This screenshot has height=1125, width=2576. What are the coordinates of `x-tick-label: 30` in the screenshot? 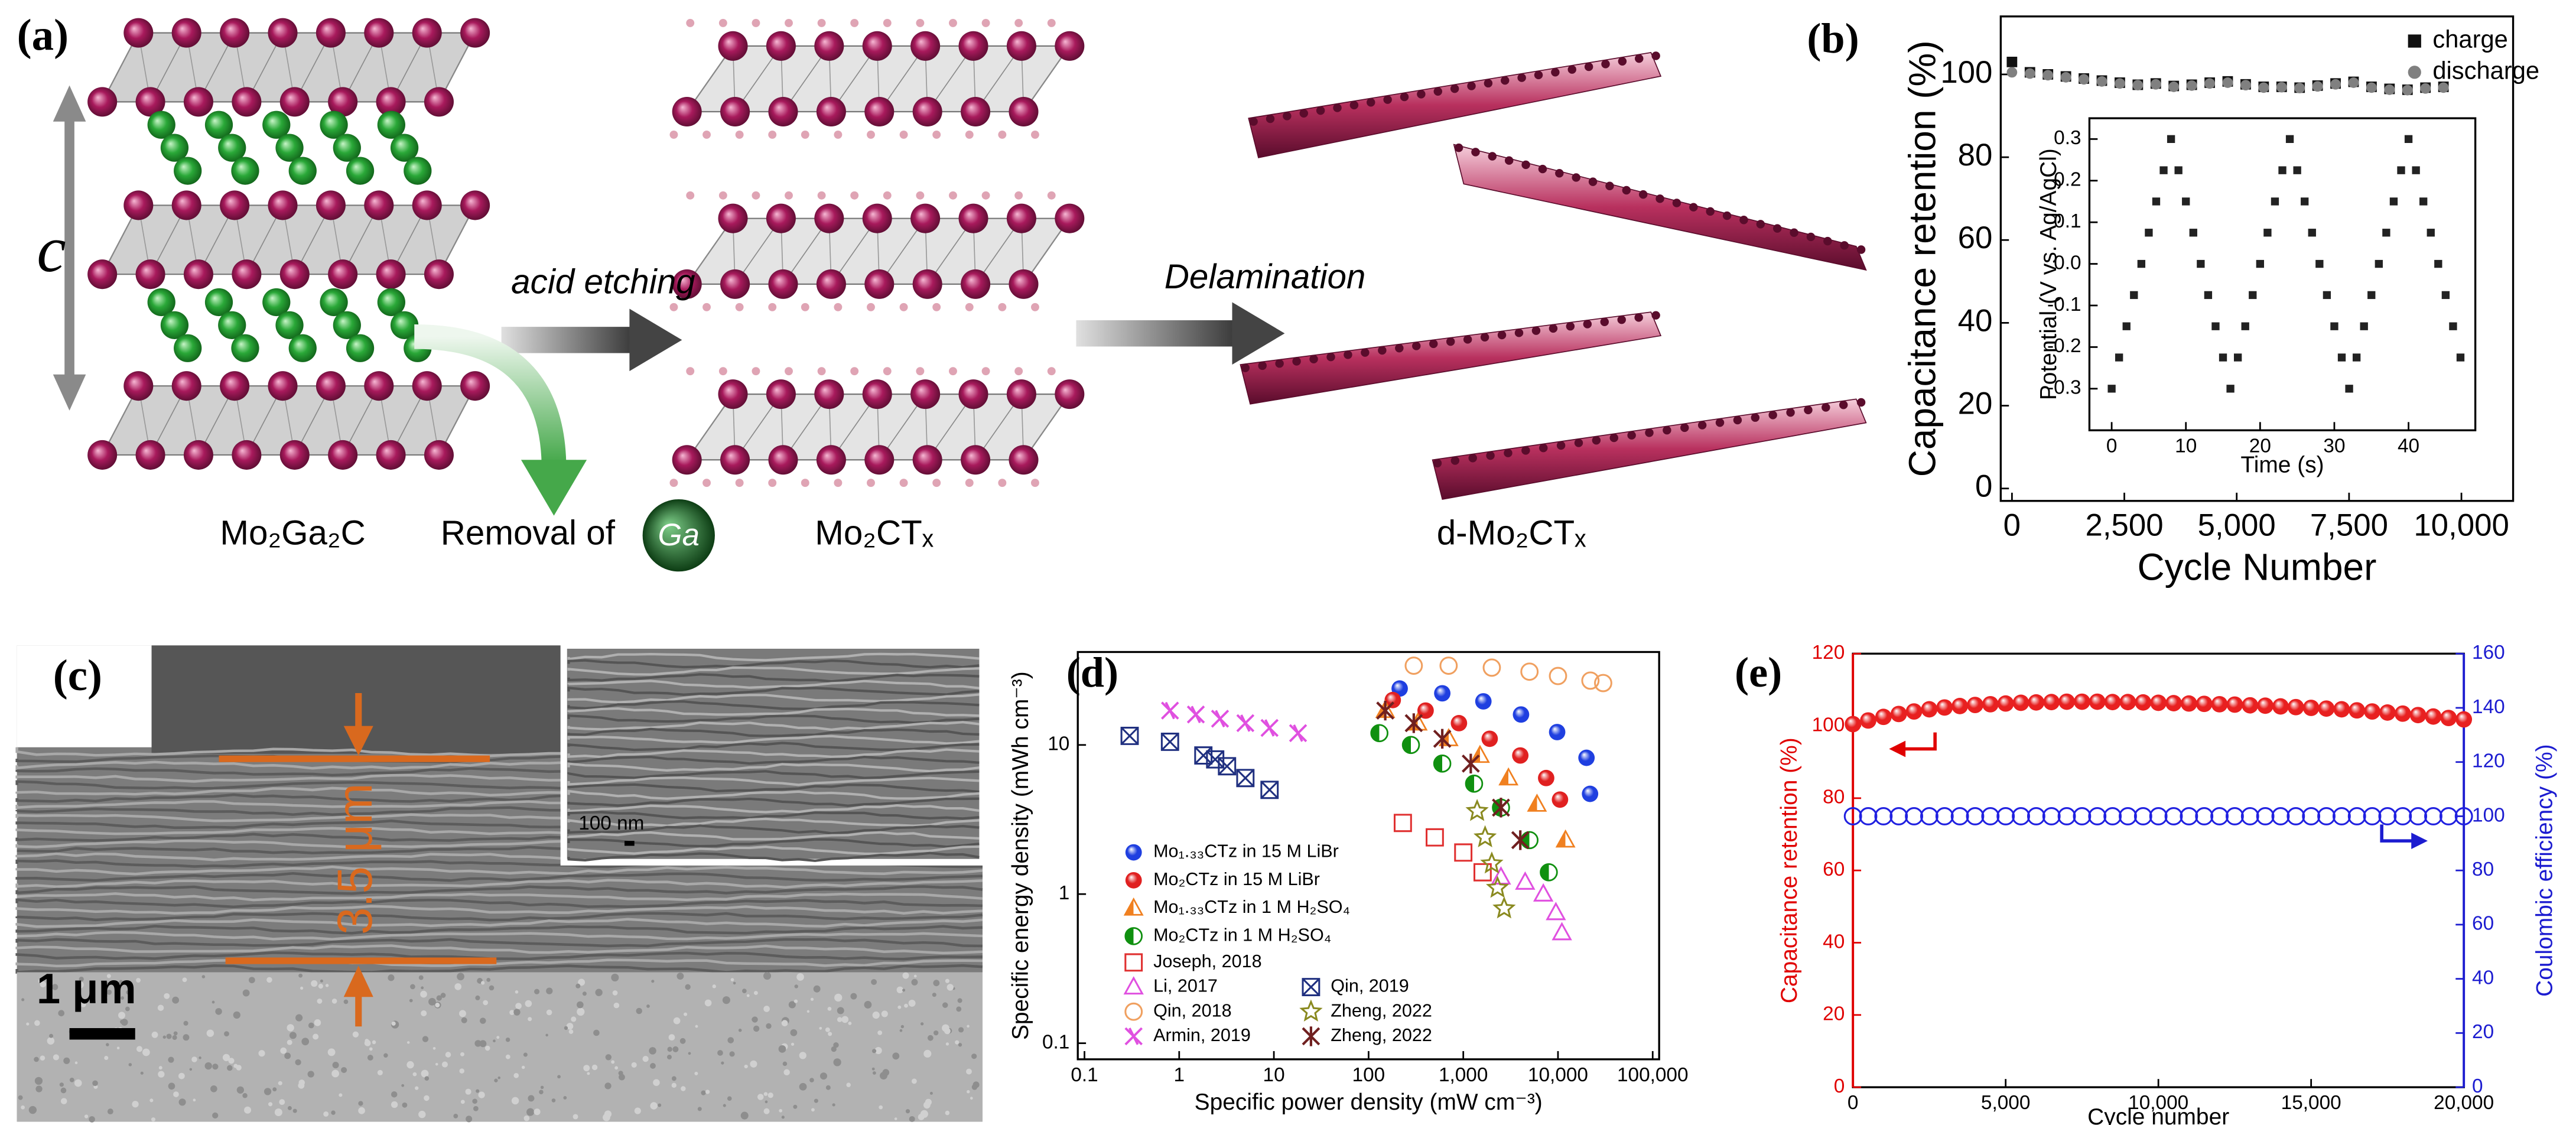 It's located at (2334, 446).